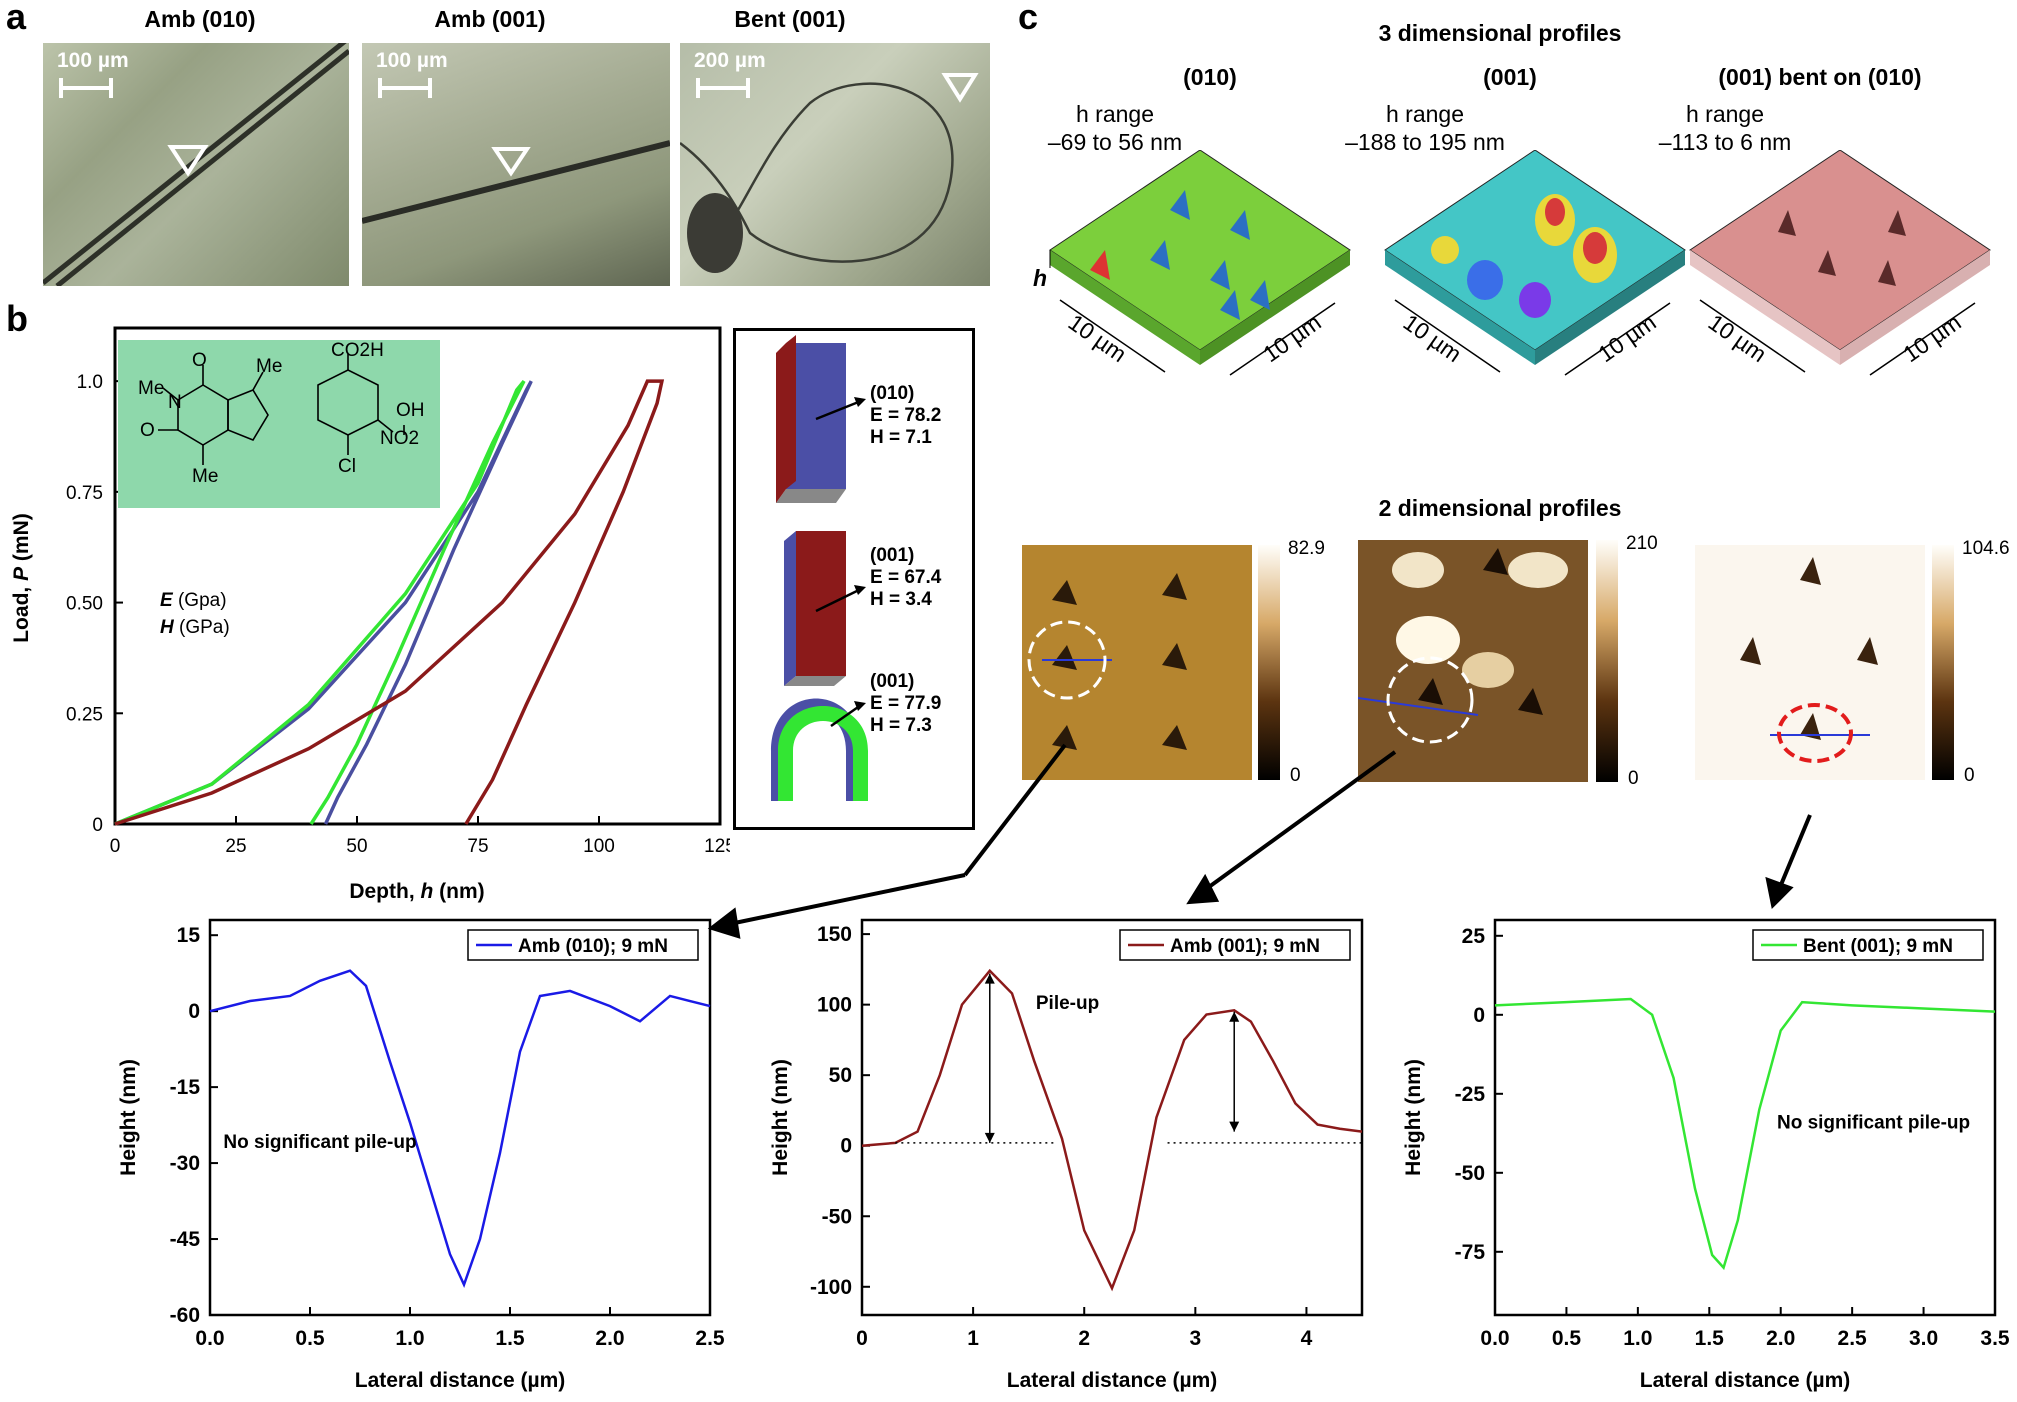 The width and height of the screenshot is (2017, 1402). Describe the element at coordinates (209, 1338) in the screenshot. I see `x-tick-label: 0.0` at that location.